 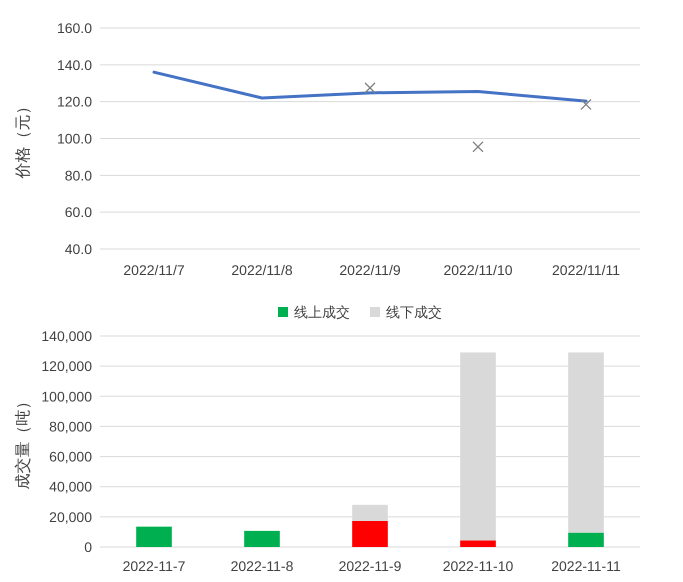 What do you see at coordinates (23, 139) in the screenshot?
I see `y-axis-title: 价格（元）` at bounding box center [23, 139].